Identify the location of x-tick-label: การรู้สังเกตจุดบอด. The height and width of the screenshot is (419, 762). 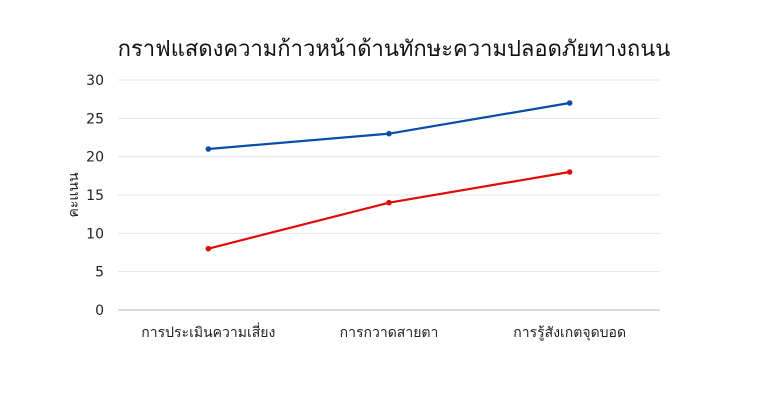
(569, 333).